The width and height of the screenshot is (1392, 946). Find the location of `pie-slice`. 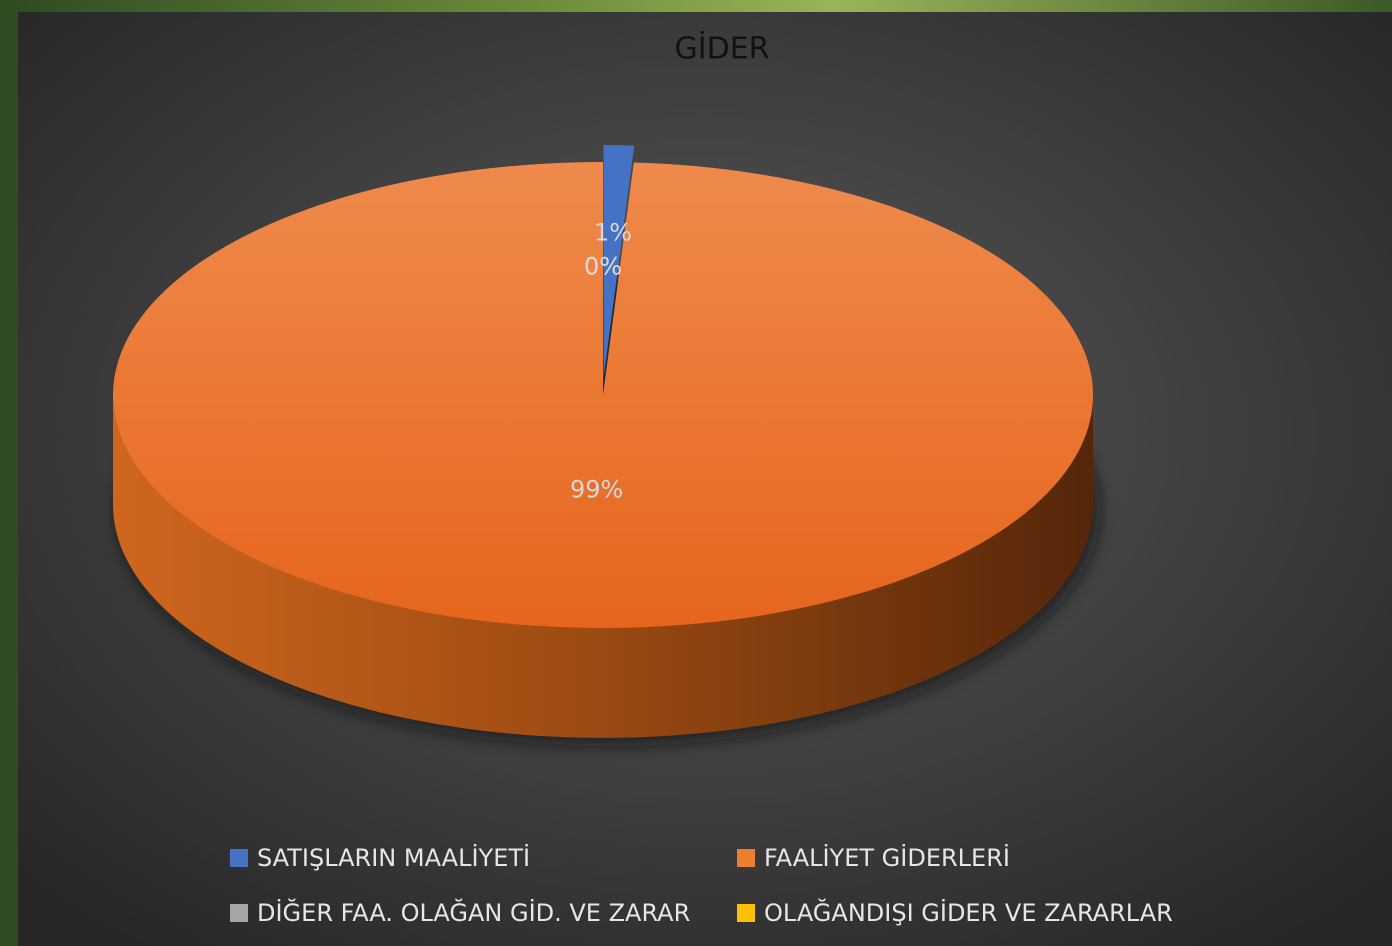

pie-slice is located at coordinates (619, 262).